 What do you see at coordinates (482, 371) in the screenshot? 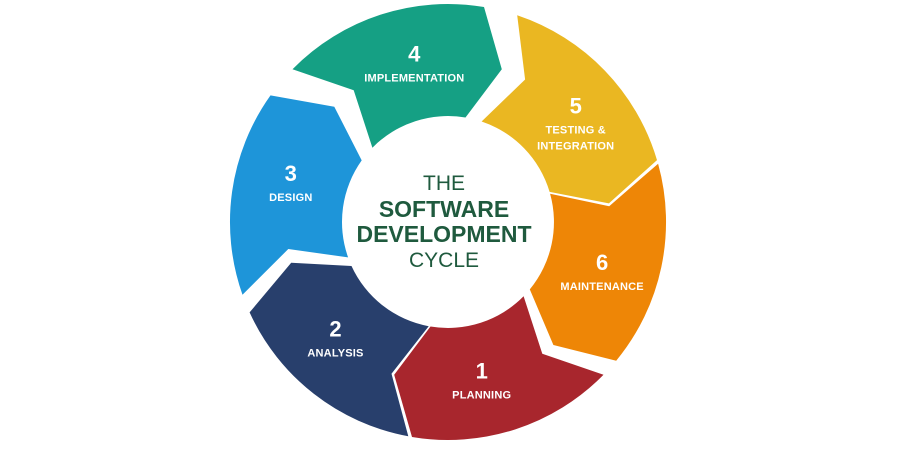
I see `stage-number: 1` at bounding box center [482, 371].